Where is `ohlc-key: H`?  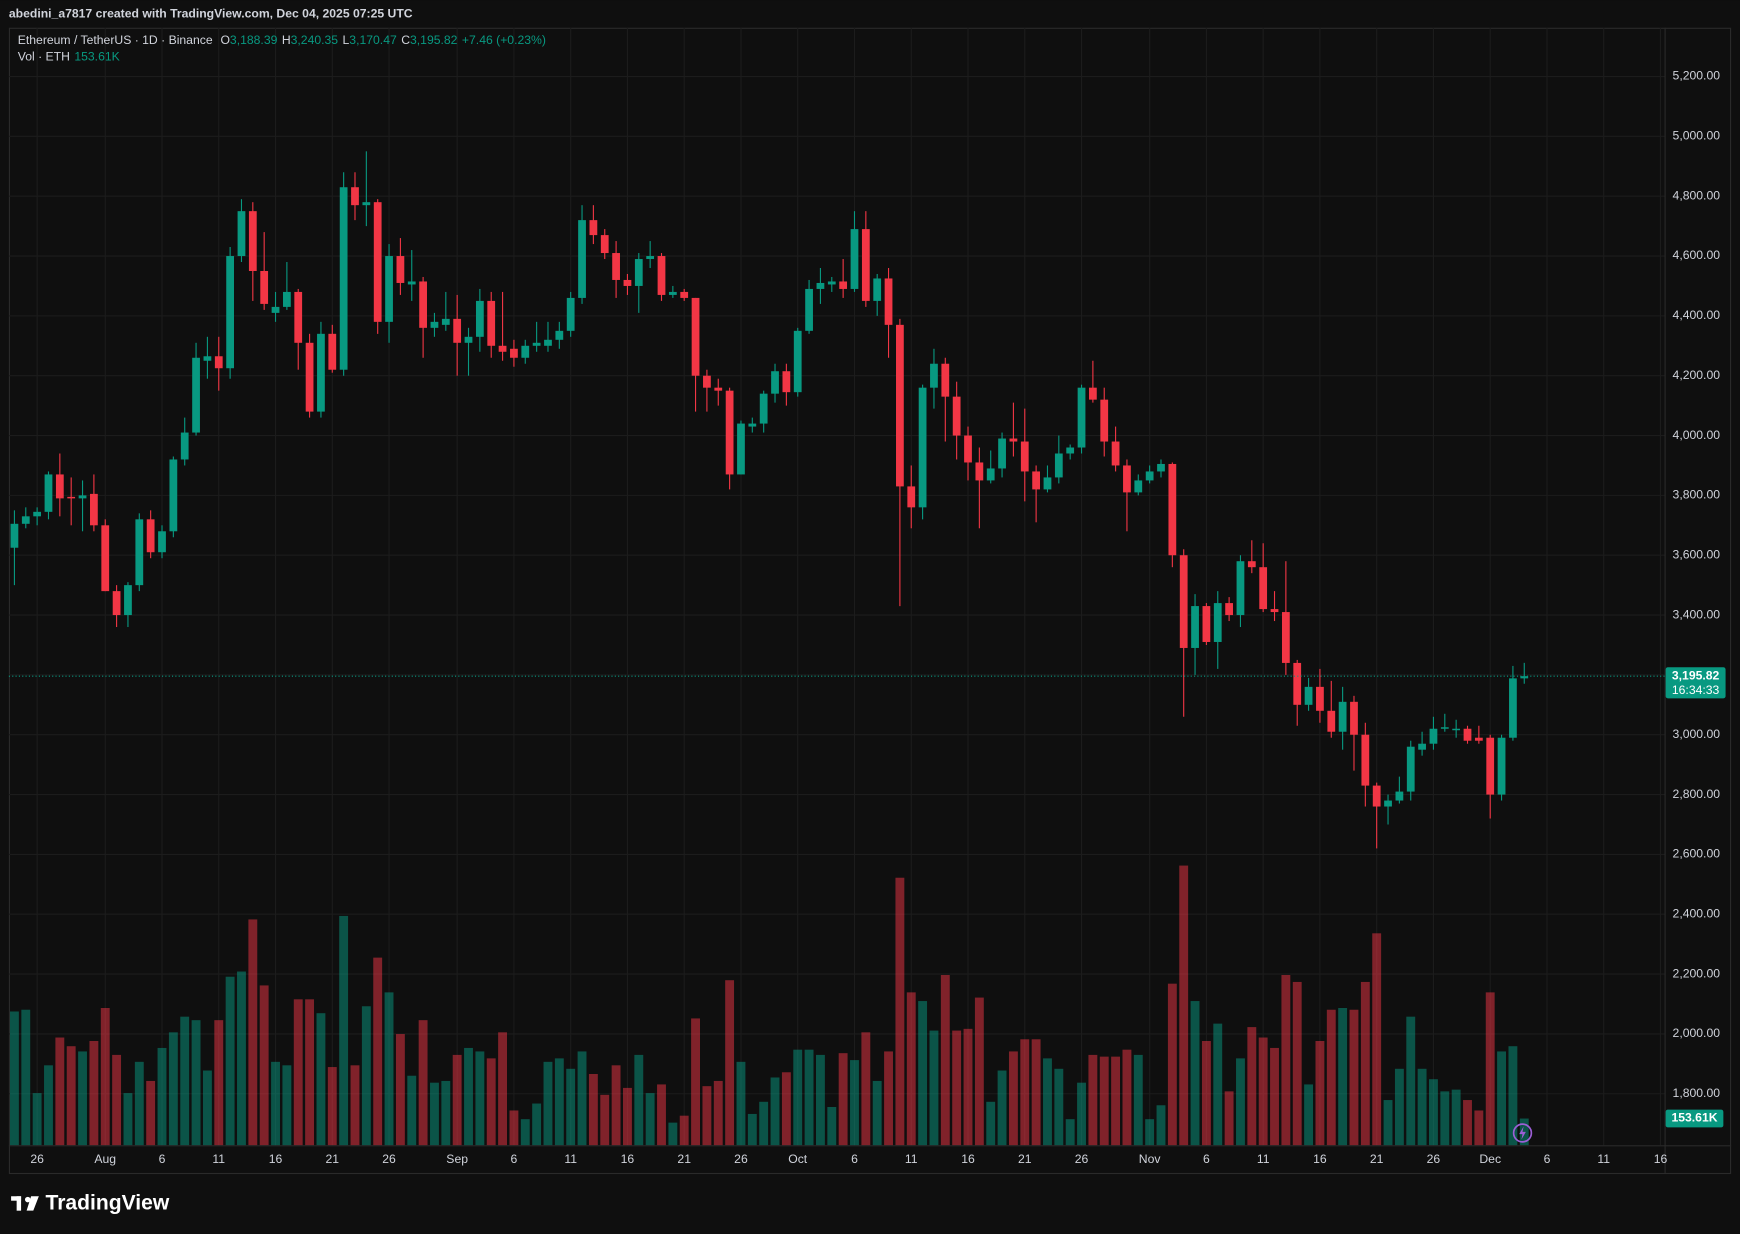
ohlc-key: H is located at coordinates (286, 40).